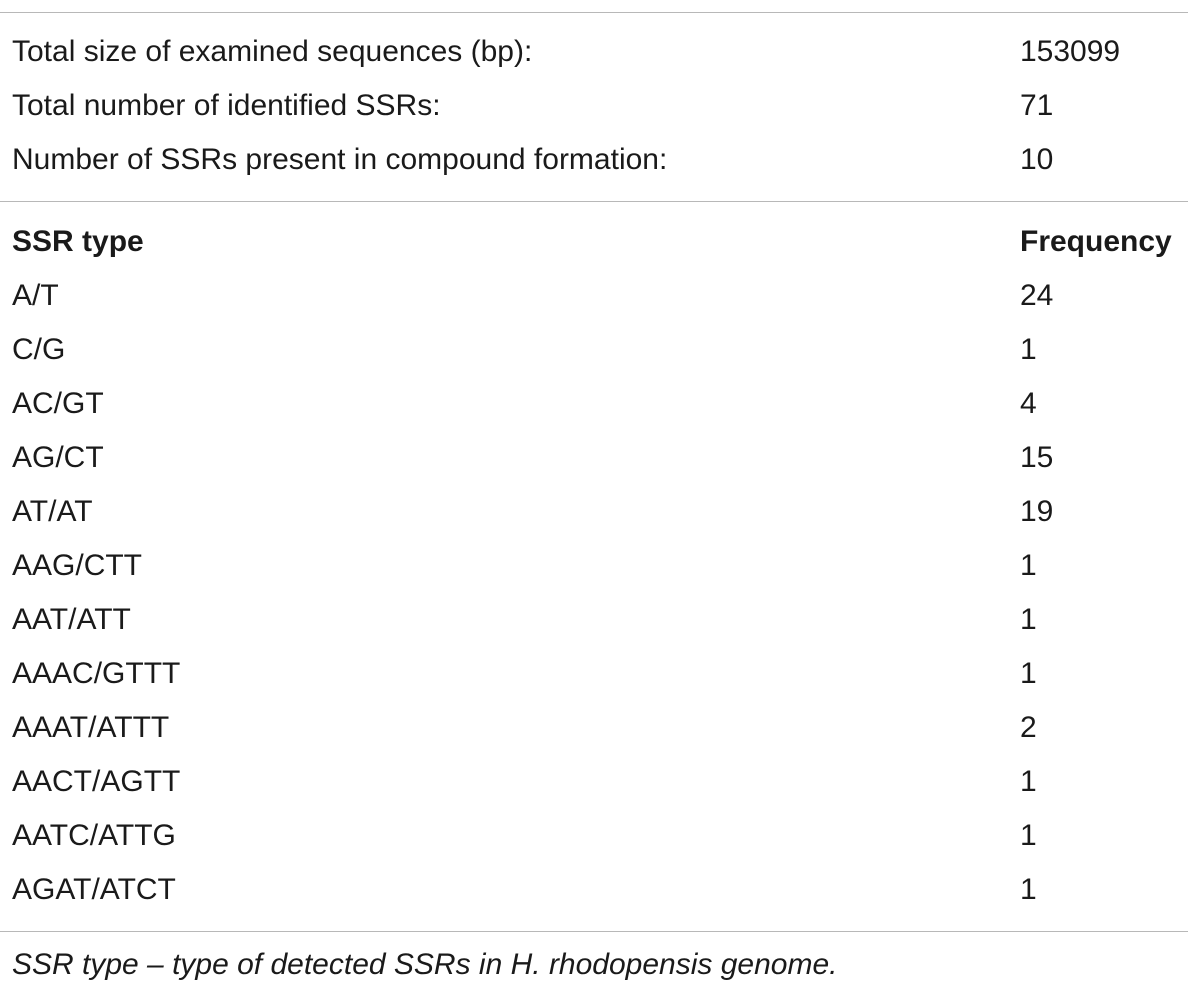  What do you see at coordinates (600, 512) in the screenshot?
I see `table-row: AT/AT 19` at bounding box center [600, 512].